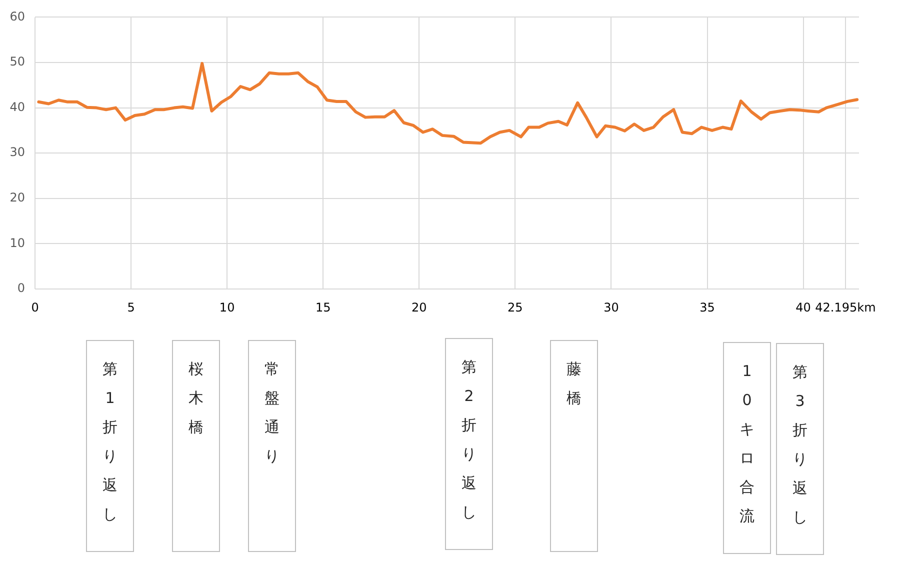  Describe the element at coordinates (17, 16) in the screenshot. I see `y-tick-label: 60` at that location.